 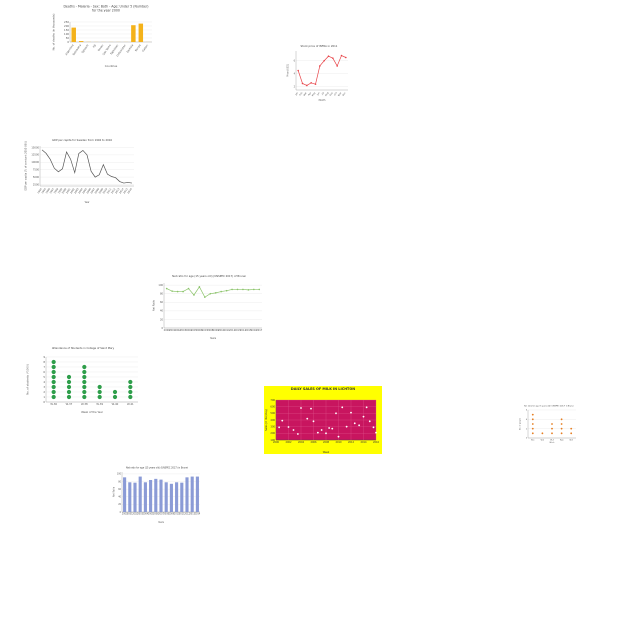 What do you see at coordinates (129, 48) in the screenshot?
I see `x-tick-label: Zambia` at bounding box center [129, 48].